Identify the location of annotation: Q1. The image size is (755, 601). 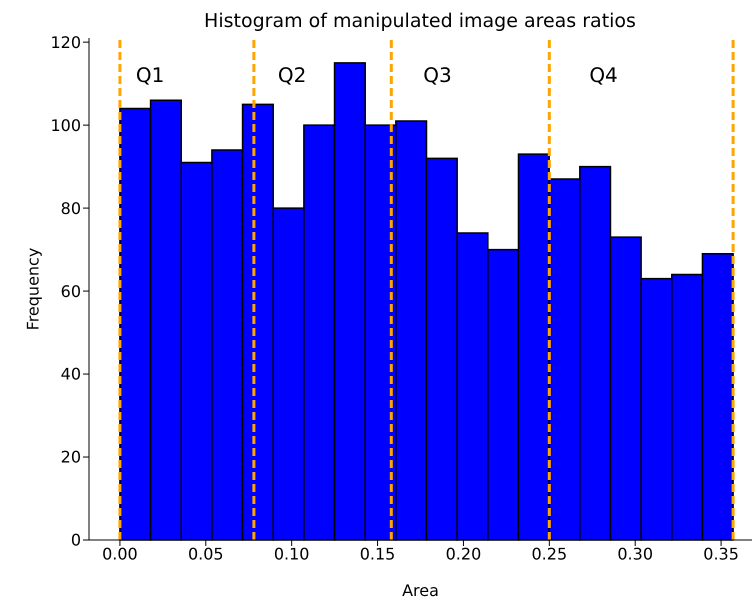
(150, 75).